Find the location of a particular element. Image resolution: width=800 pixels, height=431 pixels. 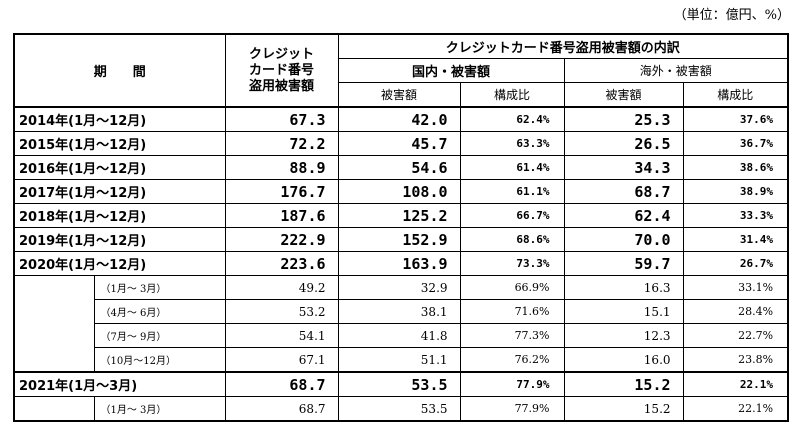

table-row: 2021年(1月～3月) 68.7 53.5 77.9% 15.2 22.1% is located at coordinates (401, 384).